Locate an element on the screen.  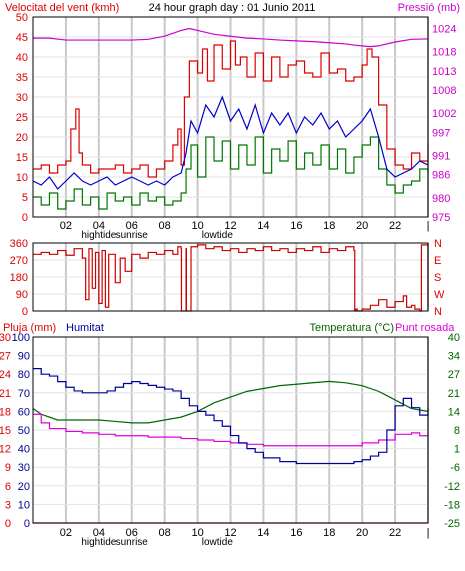
ytick-label: 8 is located at coordinates (457, 431).